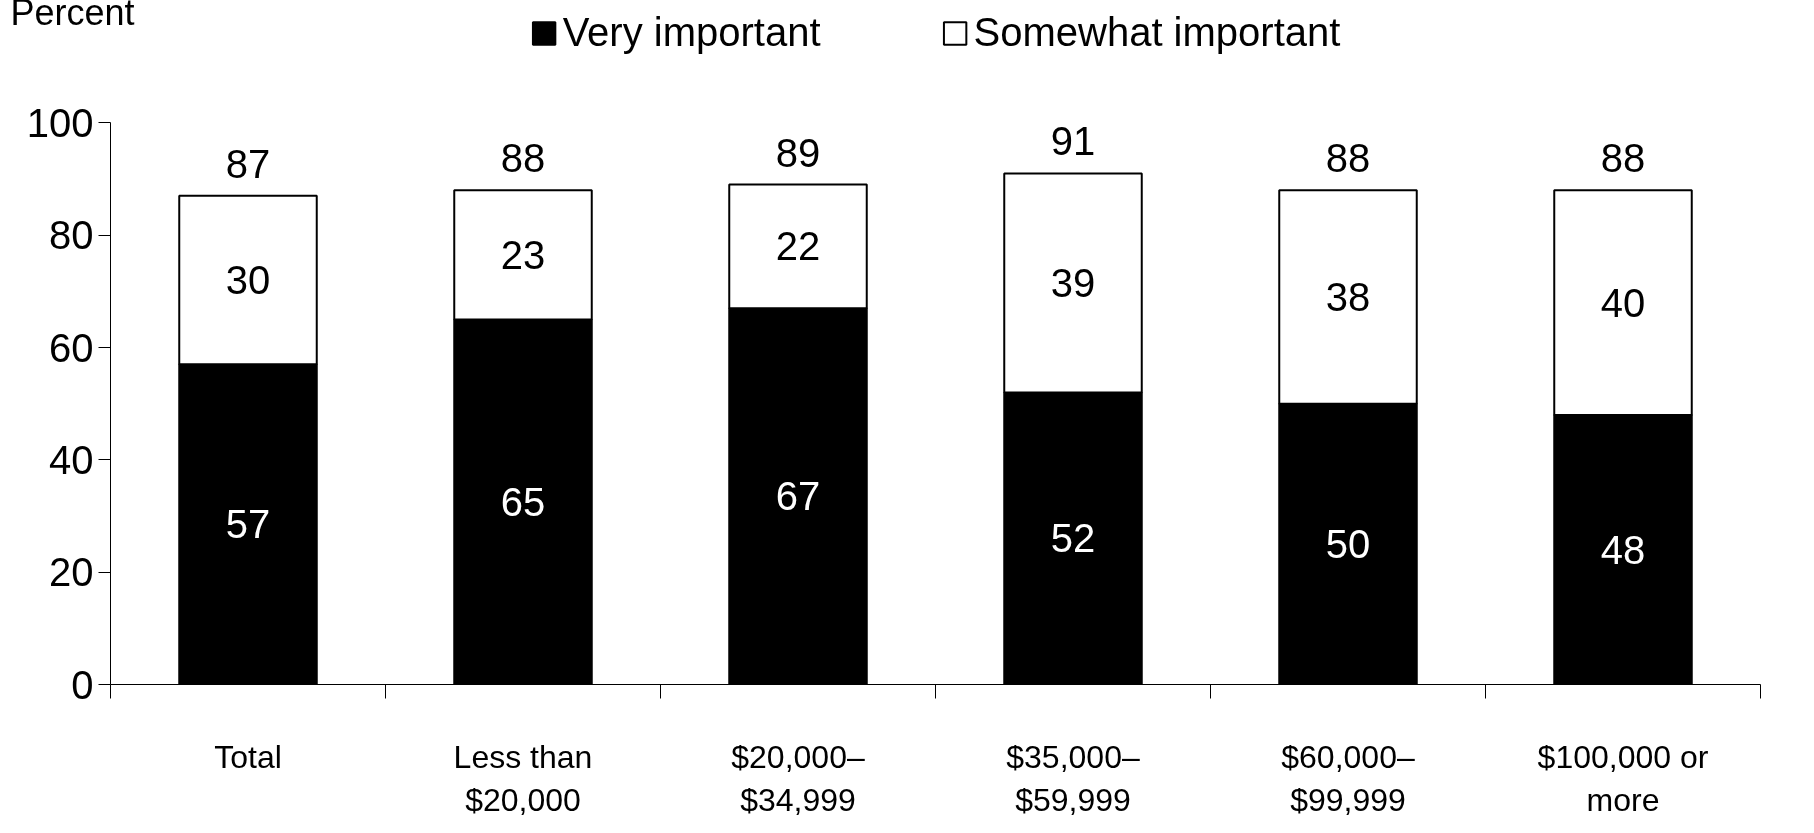 Image resolution: width=1814 pixels, height=833 pixels. I want to click on y-tick-label: 20, so click(71, 572).